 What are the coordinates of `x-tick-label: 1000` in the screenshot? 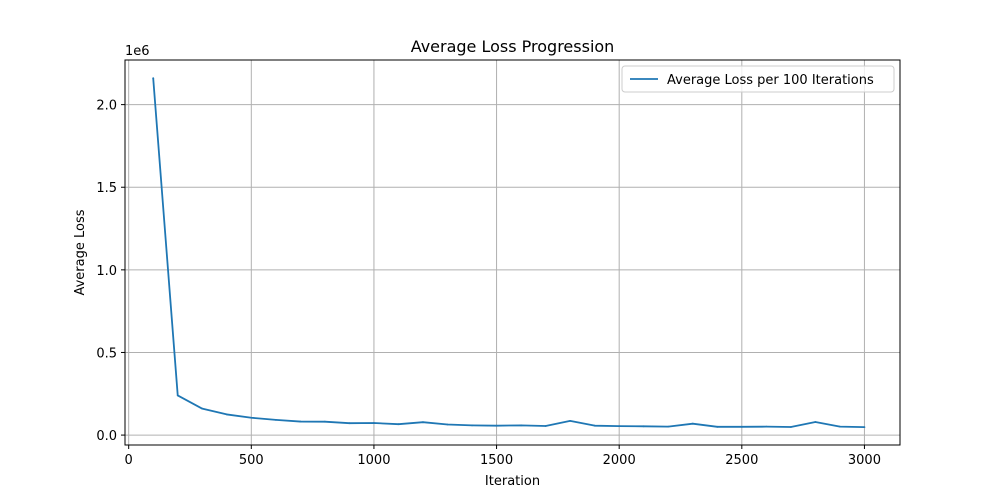 It's located at (373, 460).